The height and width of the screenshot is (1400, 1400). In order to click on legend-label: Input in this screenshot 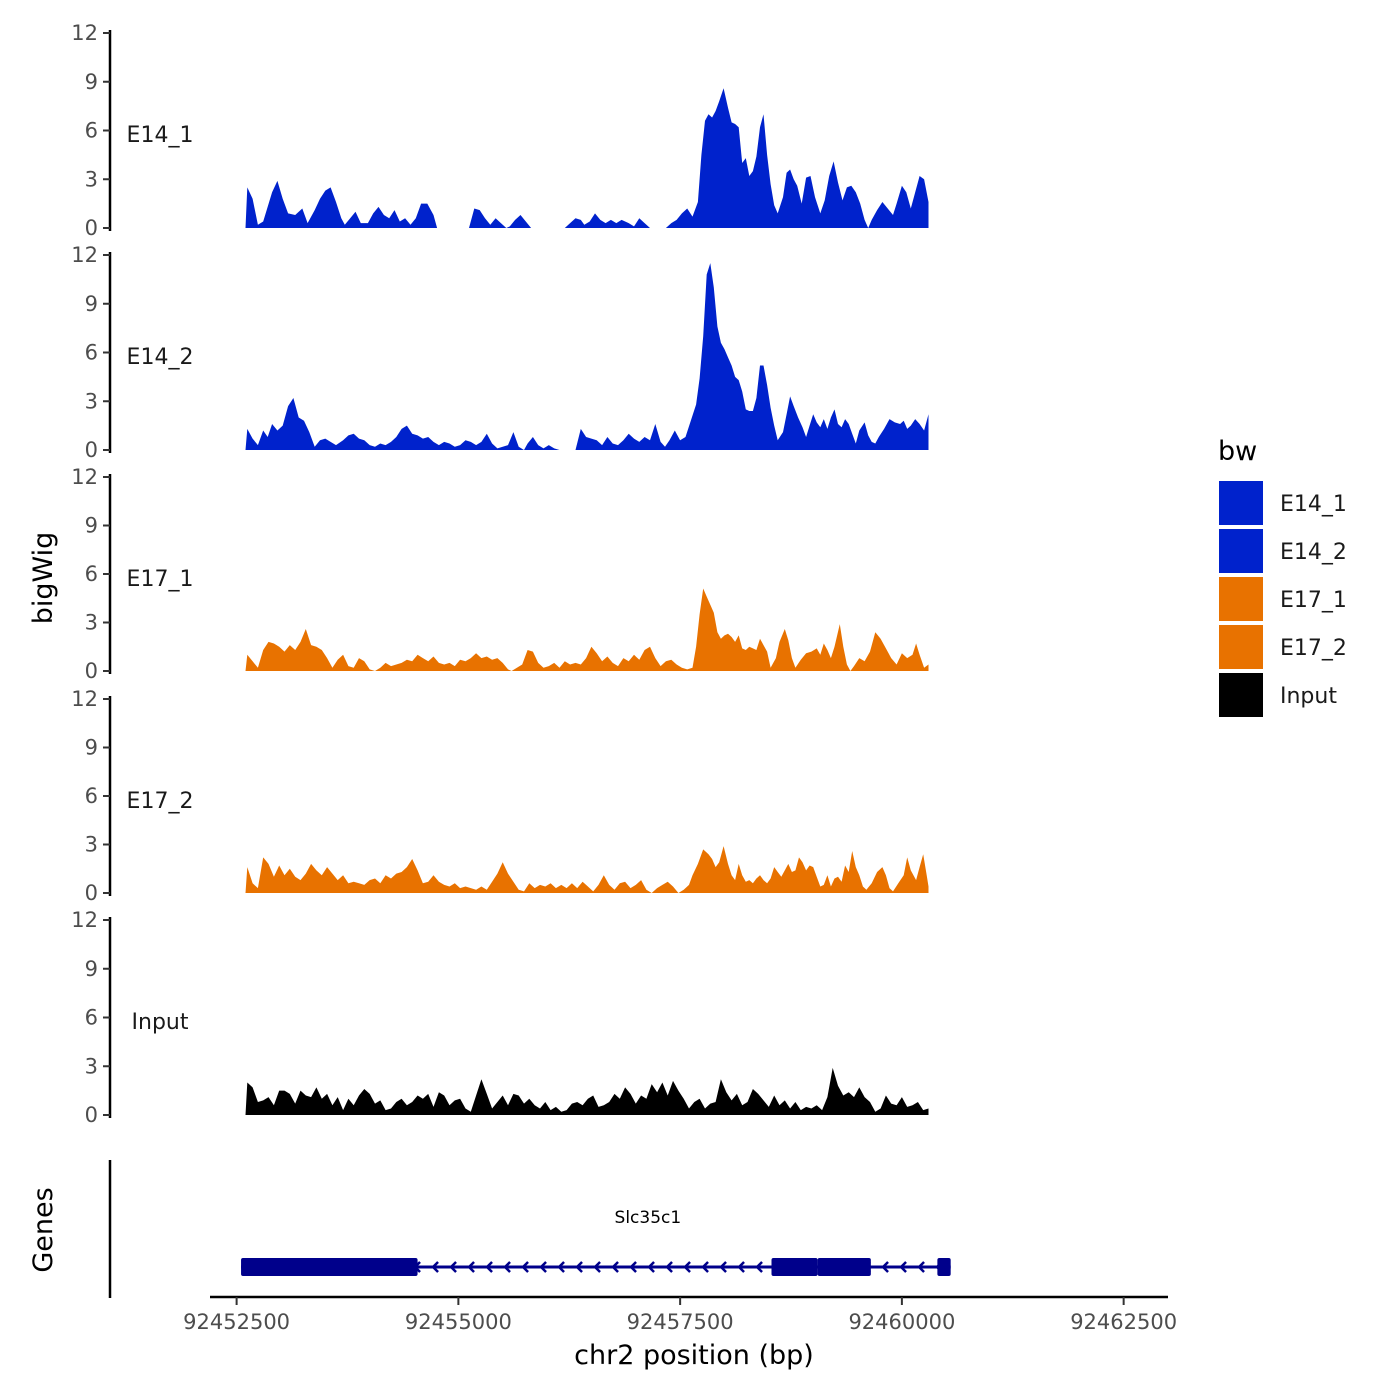, I will do `click(1308, 696)`.